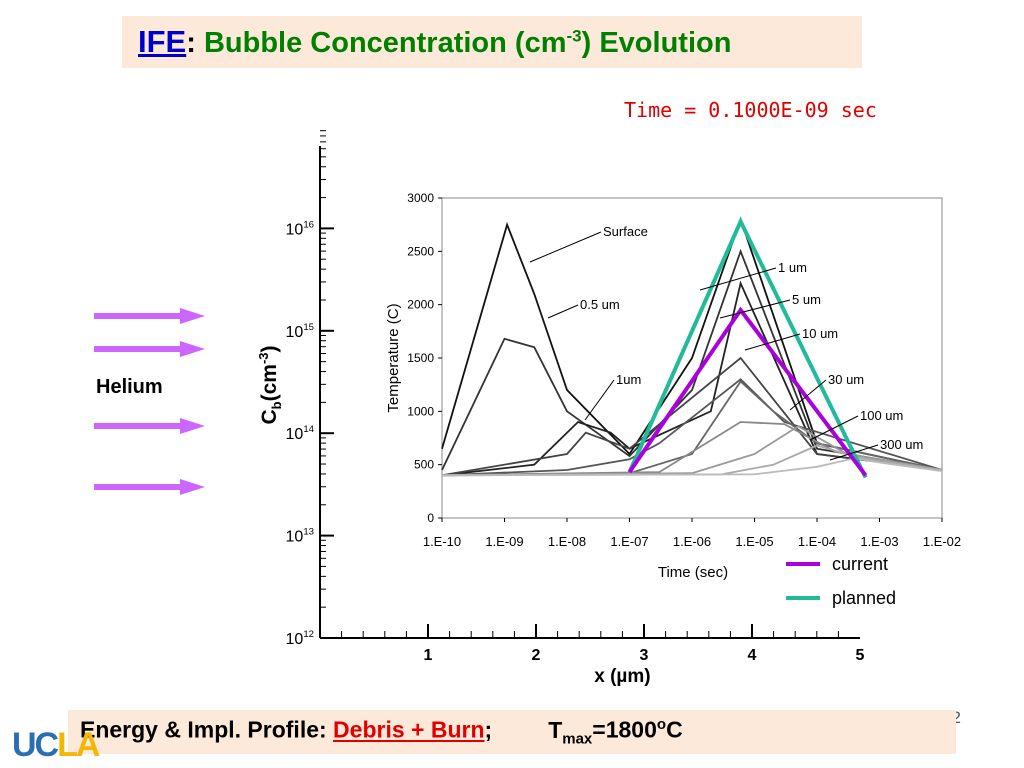 The image size is (1024, 768). Describe the element at coordinates (693, 572) in the screenshot. I see `inner-x-axis-title: Time (sec)` at that location.